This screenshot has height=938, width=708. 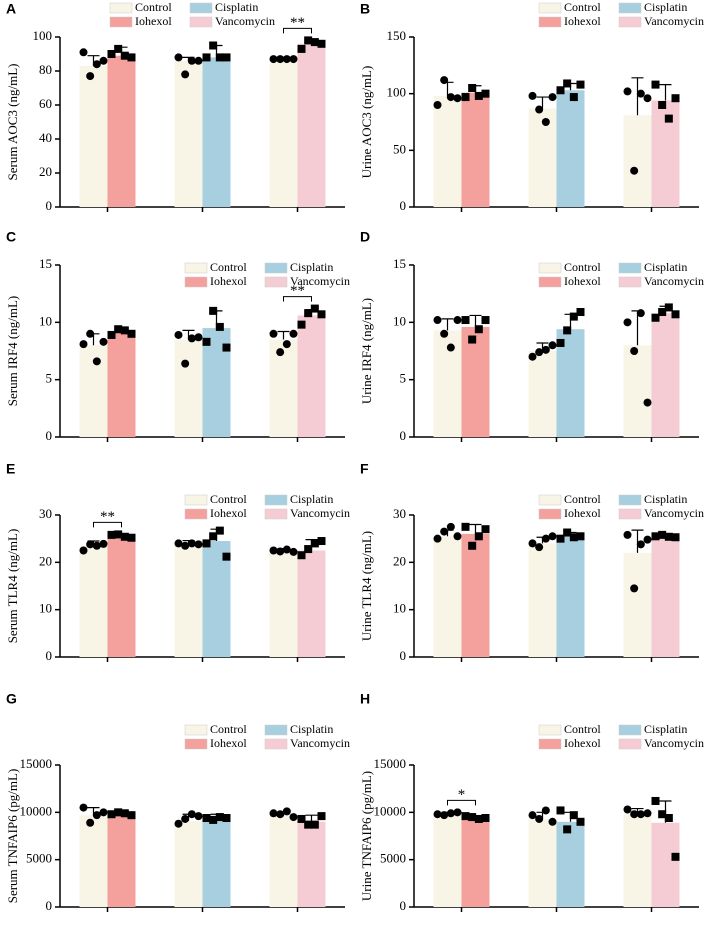 I want to click on legend-label: Control, so click(x=228, y=729).